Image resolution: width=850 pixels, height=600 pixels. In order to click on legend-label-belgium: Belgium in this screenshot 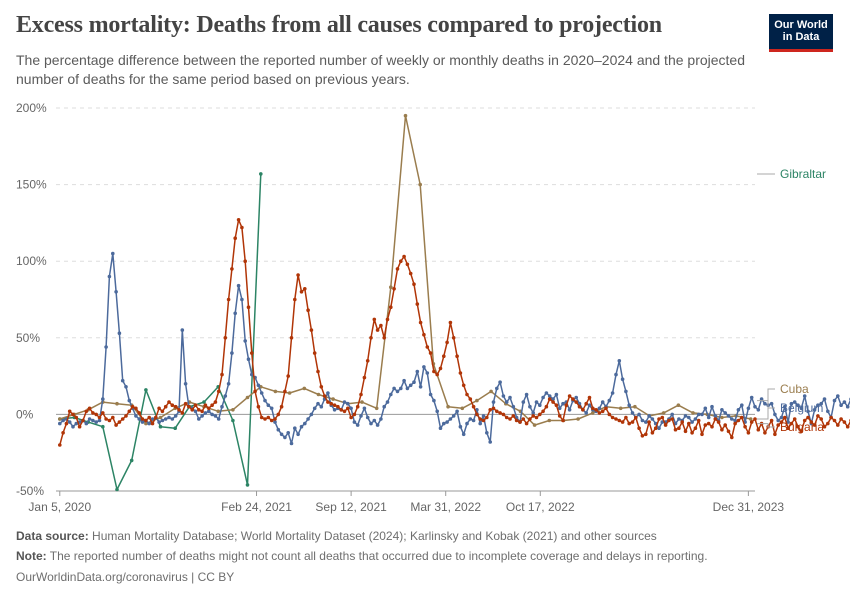, I will do `click(801, 408)`.